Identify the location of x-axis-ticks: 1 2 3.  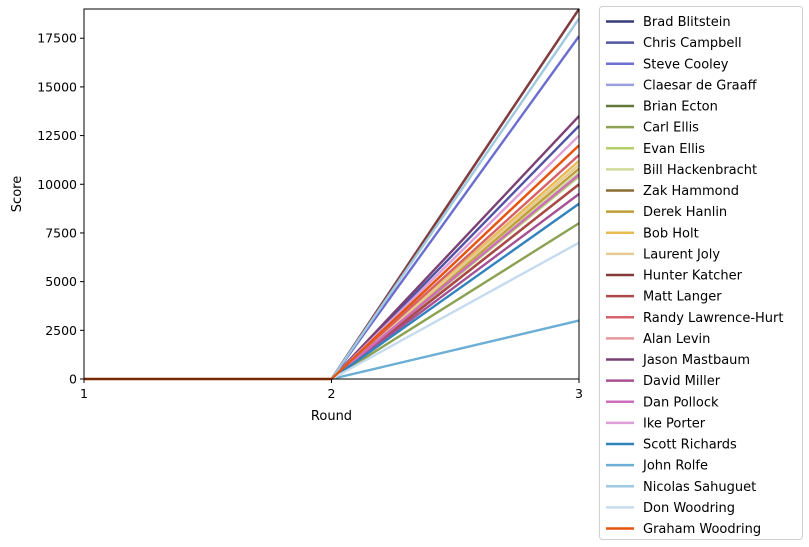
(331, 390).